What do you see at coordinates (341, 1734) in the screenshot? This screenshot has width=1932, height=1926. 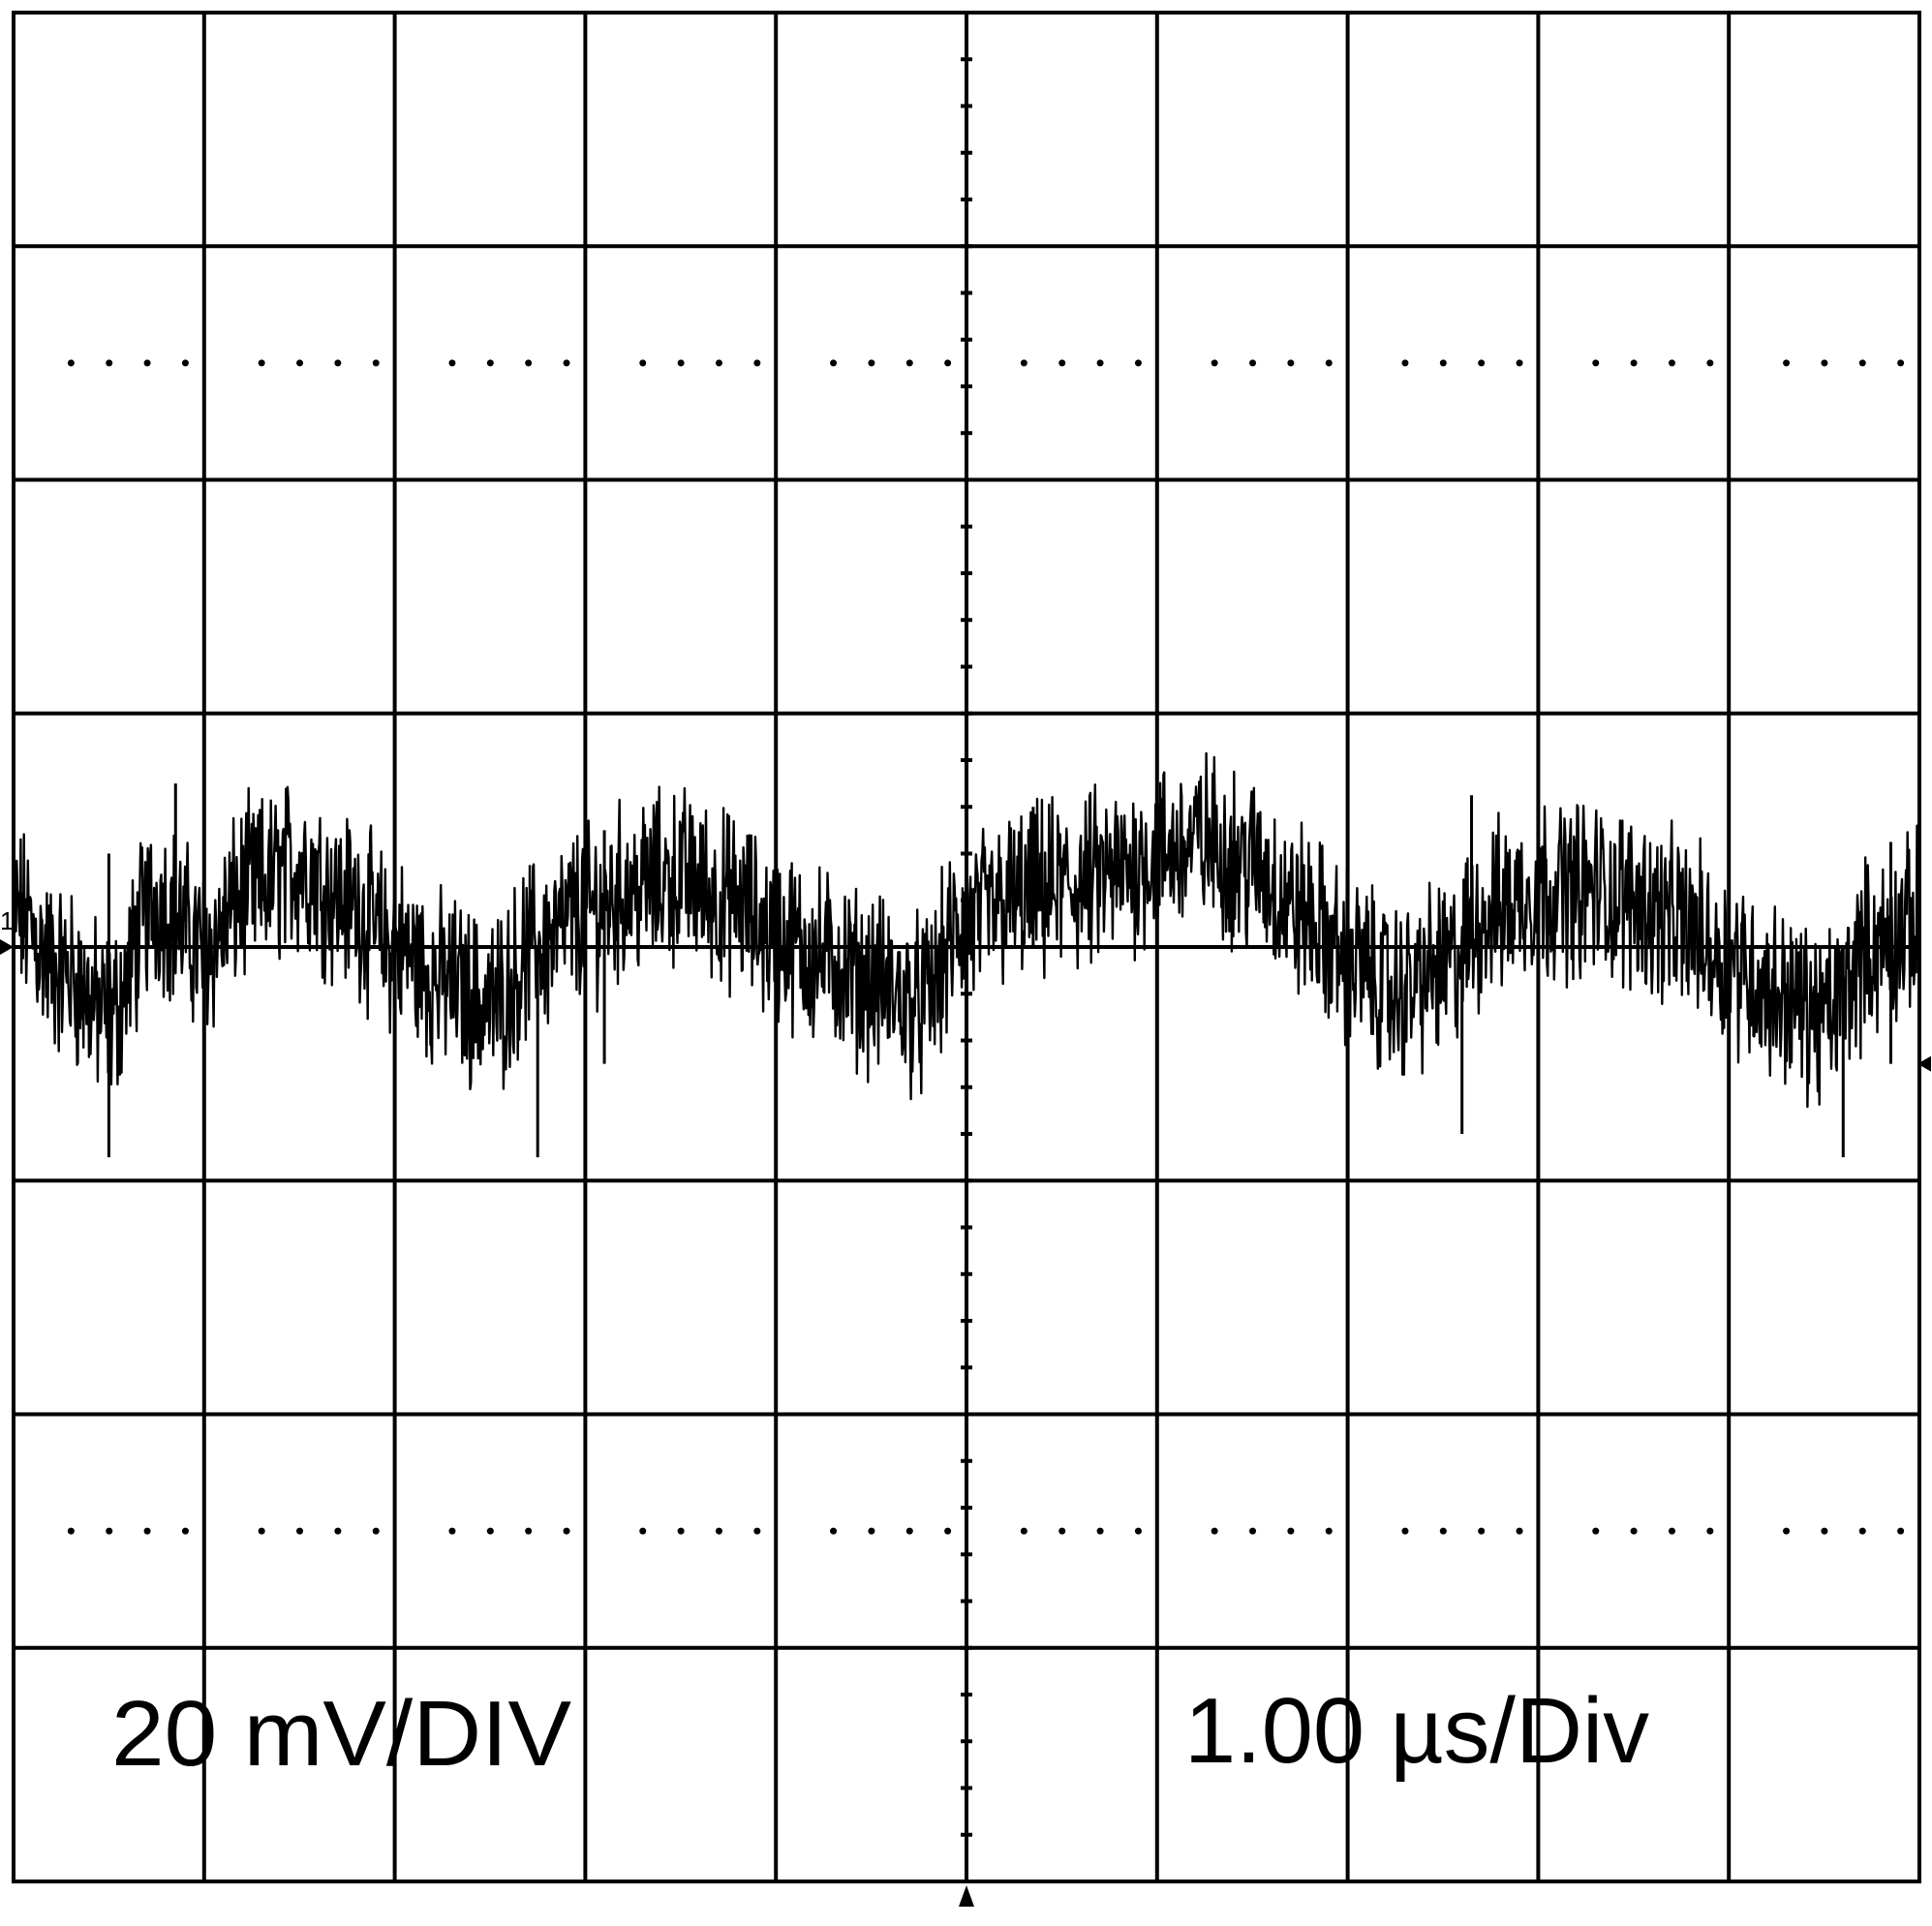 I see `volts-per-div-label: 20 mV/DIV` at bounding box center [341, 1734].